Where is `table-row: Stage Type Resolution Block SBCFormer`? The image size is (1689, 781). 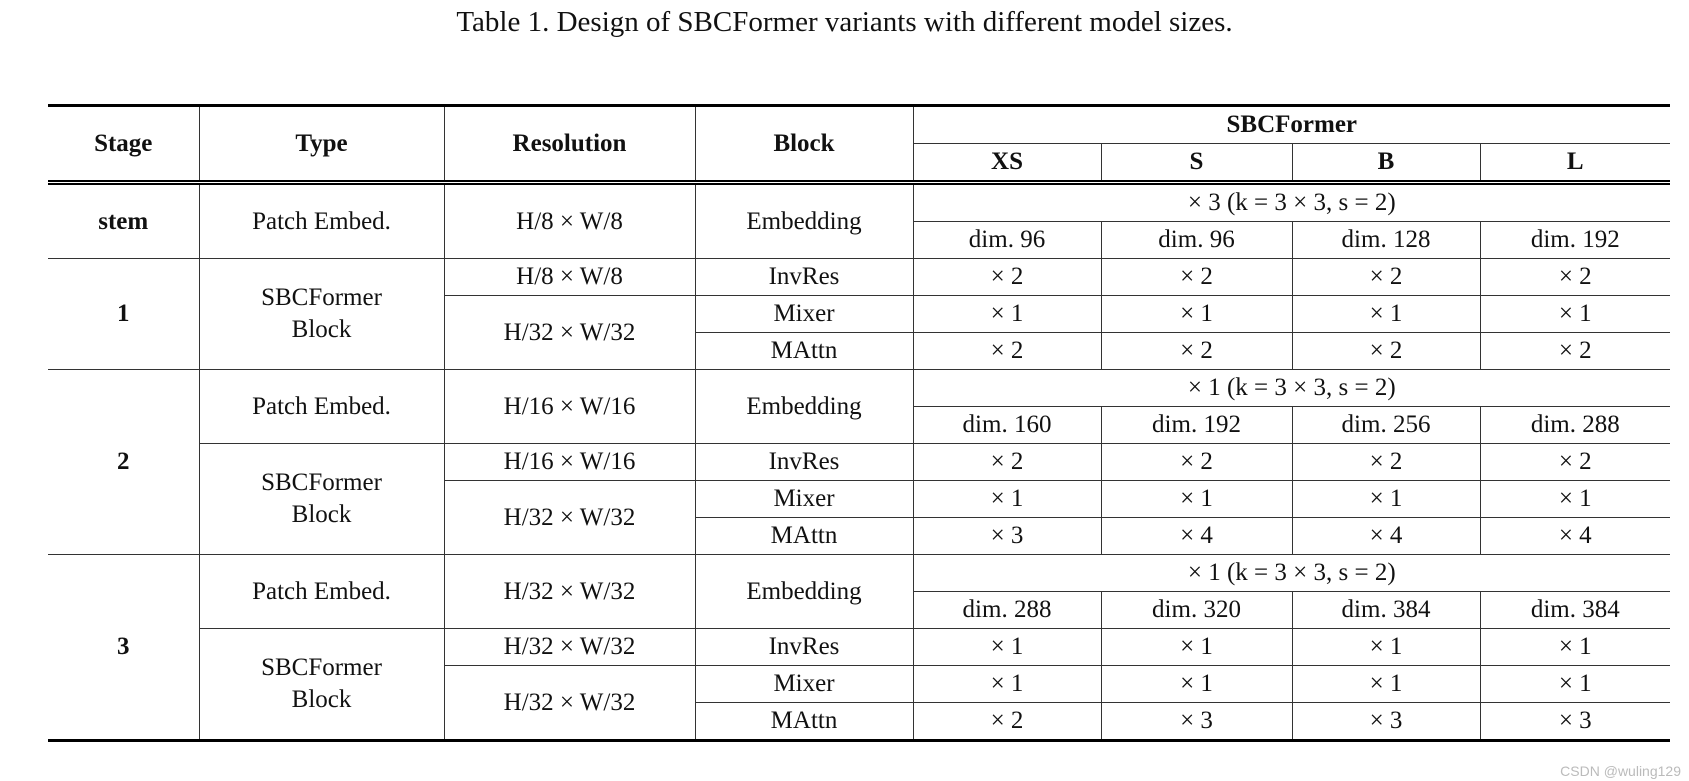
table-row: Stage Type Resolution Block SBCFormer is located at coordinates (859, 145).